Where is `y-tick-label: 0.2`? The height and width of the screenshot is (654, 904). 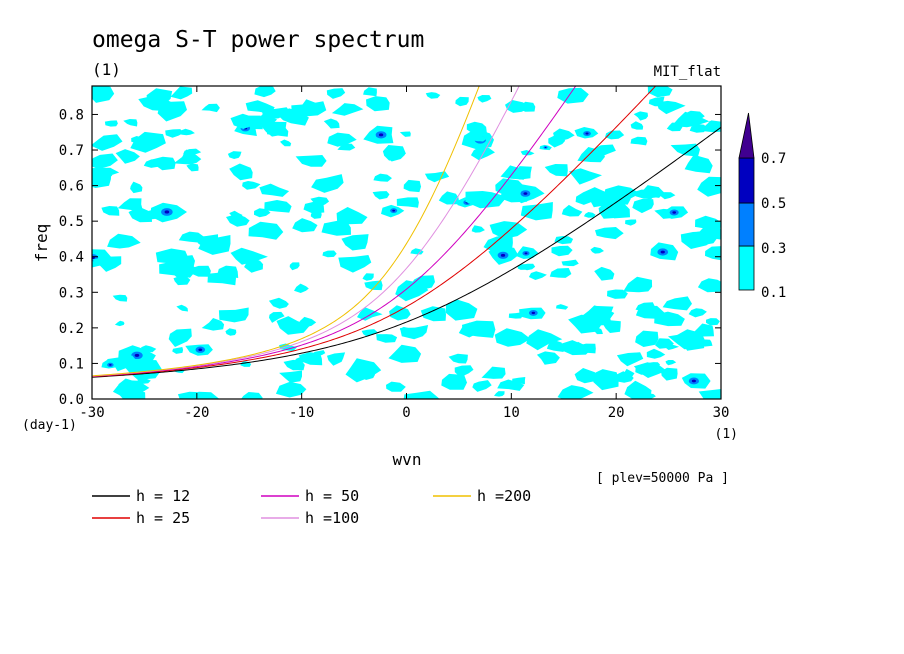
y-tick-label: 0.2 is located at coordinates (71, 329).